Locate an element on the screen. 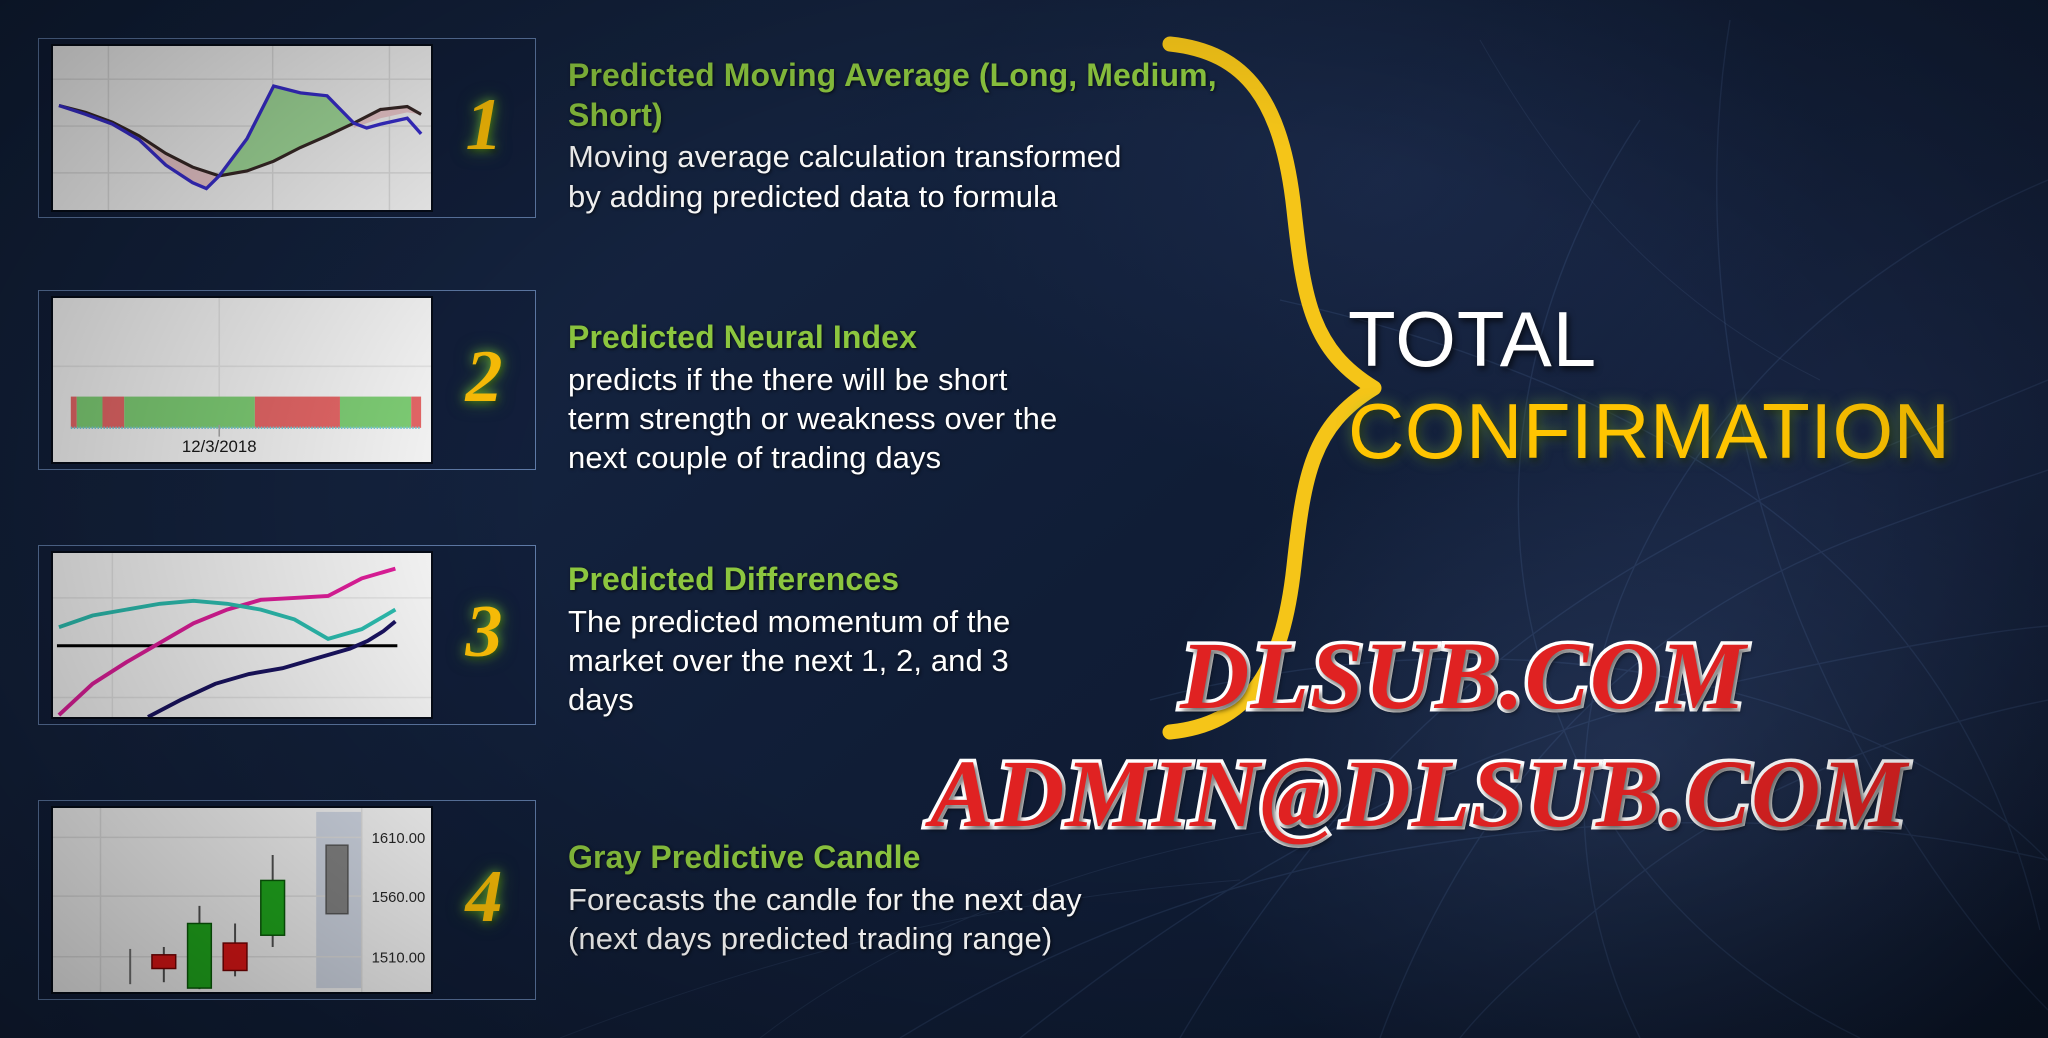  heading-line: Predicted Neural Index is located at coordinates (742, 337).